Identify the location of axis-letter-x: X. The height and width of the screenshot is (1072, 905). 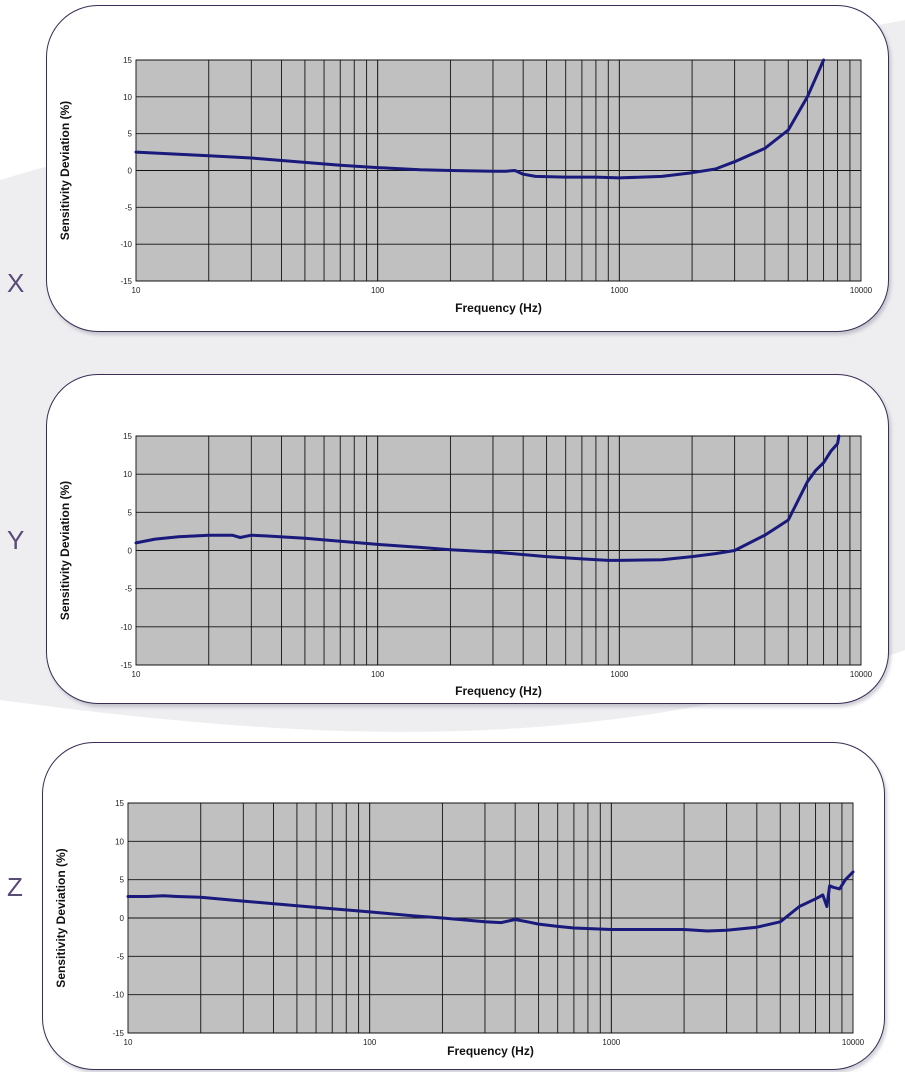
(16, 283).